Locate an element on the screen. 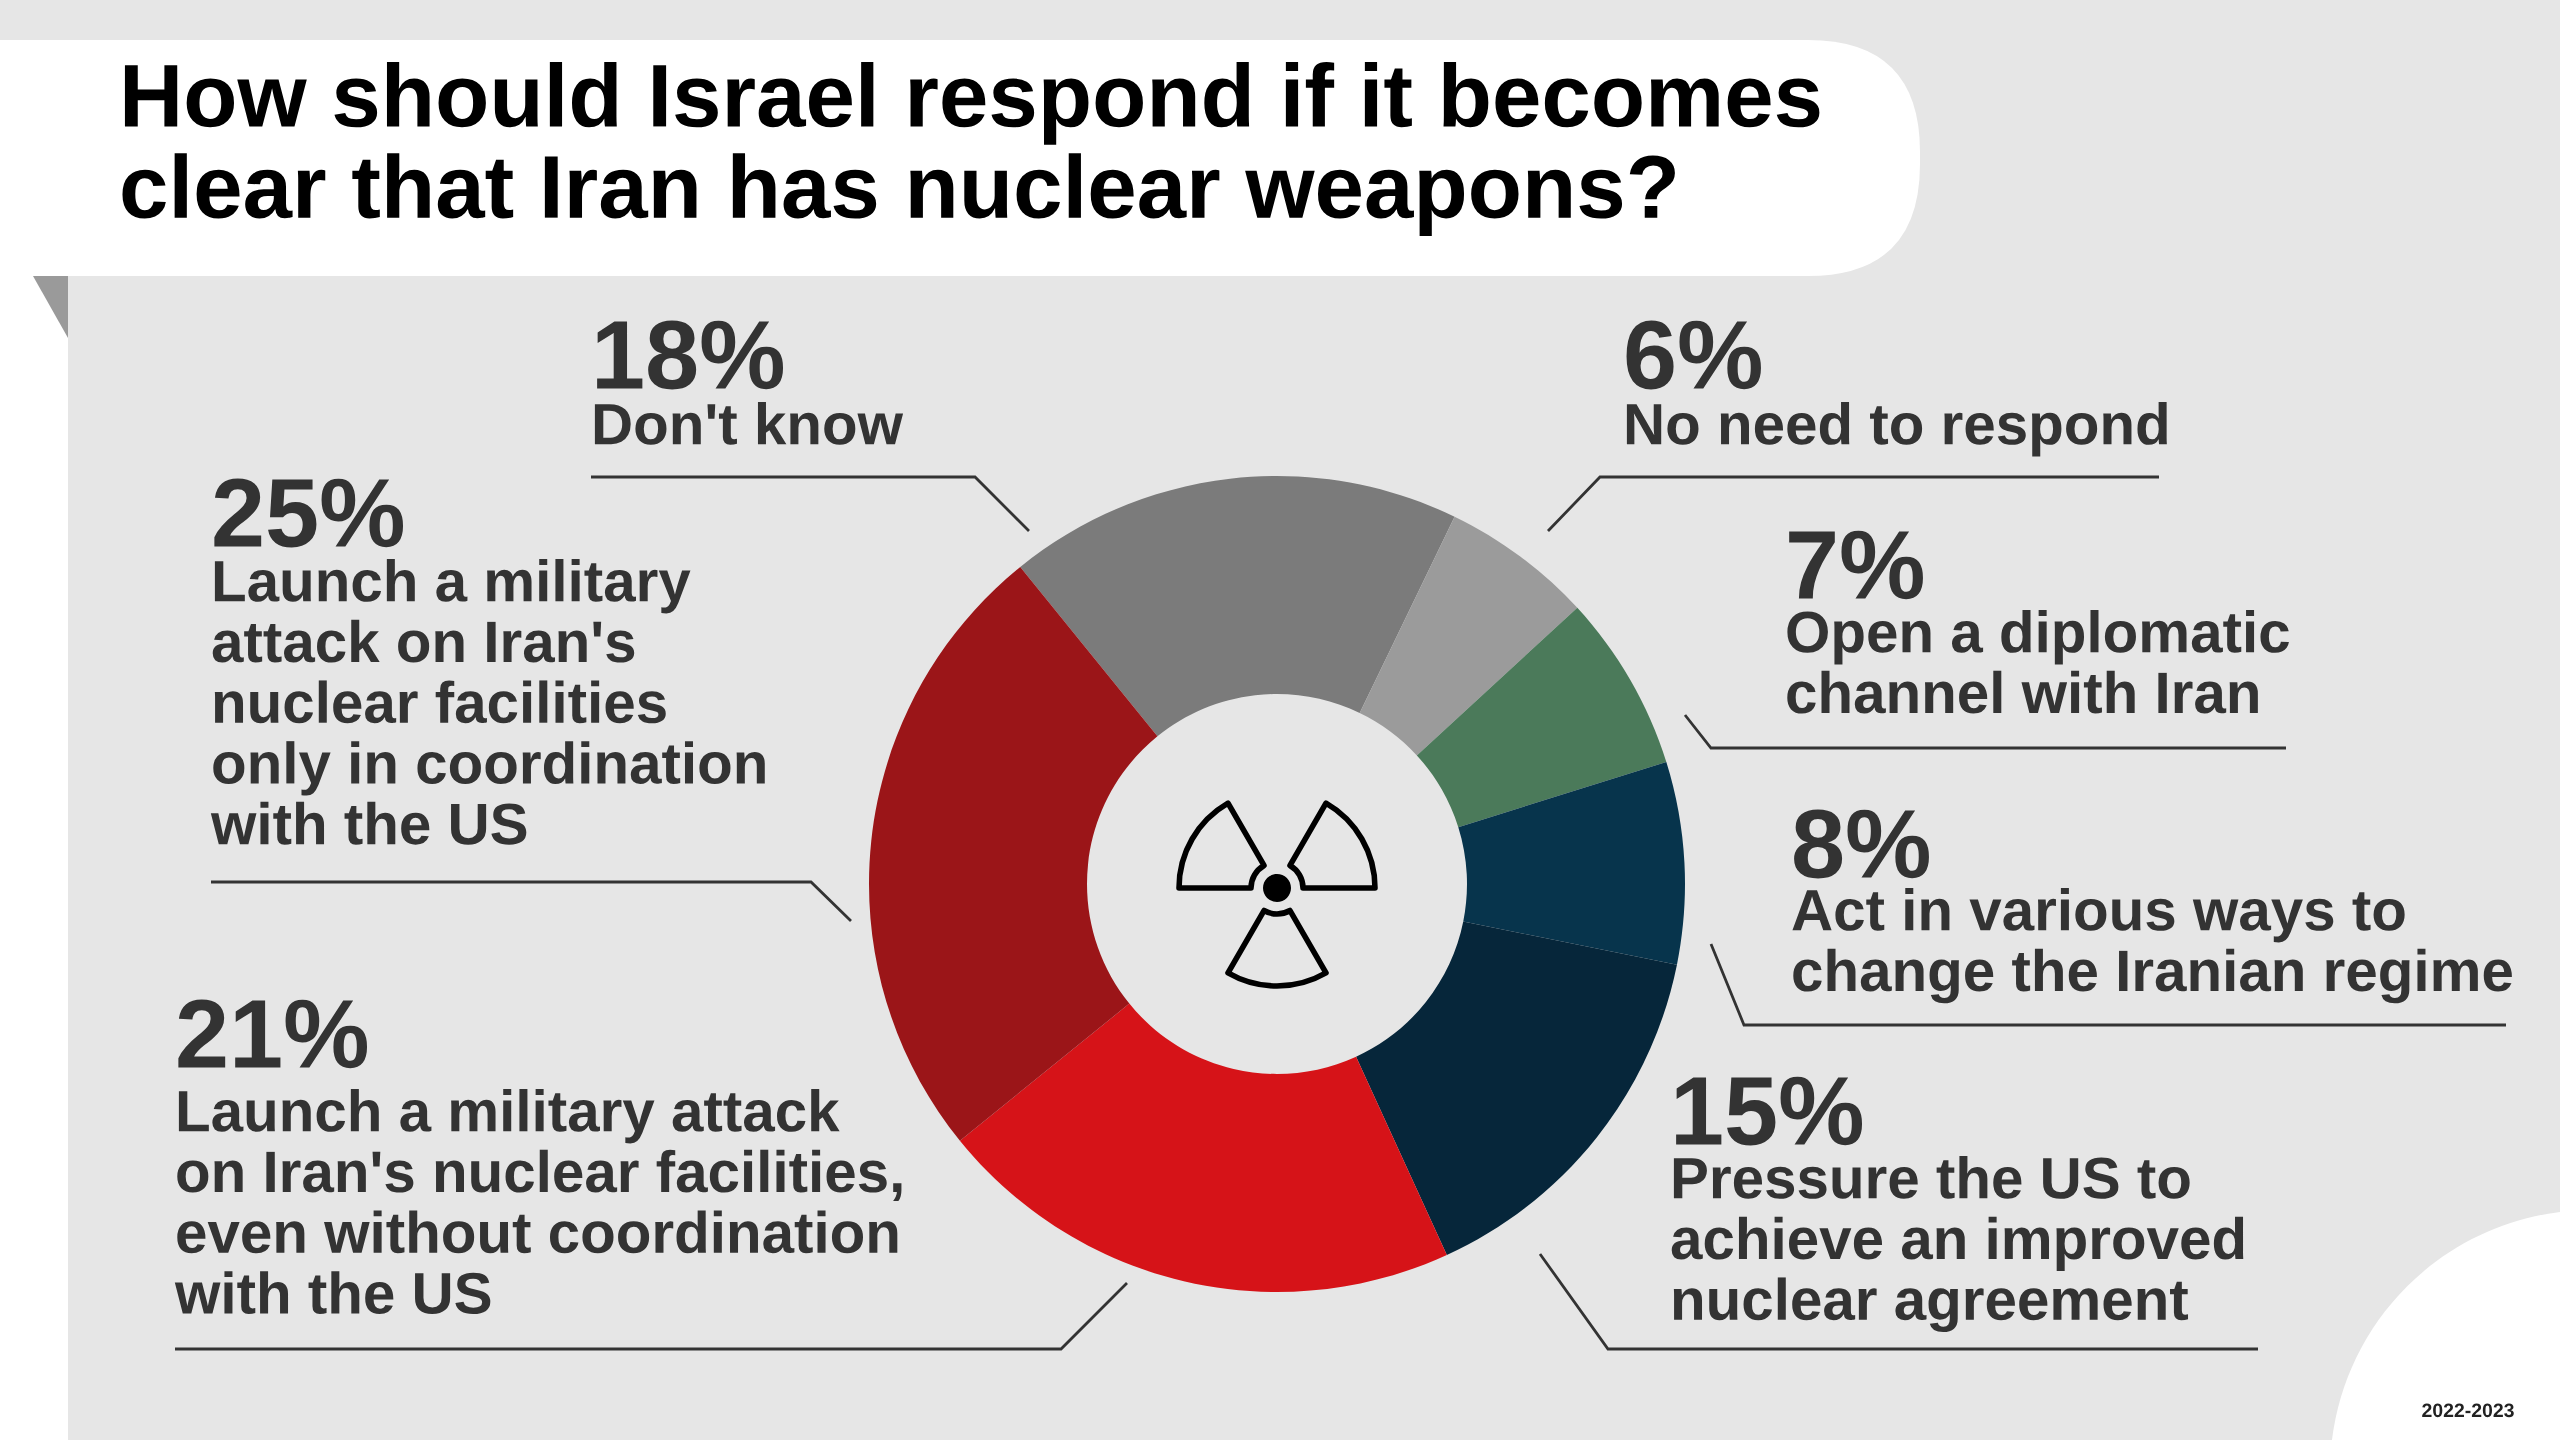 Image resolution: width=2560 pixels, height=1440 pixels. slice-label: Open a diplomatic channel with Iran is located at coordinates (2038, 662).